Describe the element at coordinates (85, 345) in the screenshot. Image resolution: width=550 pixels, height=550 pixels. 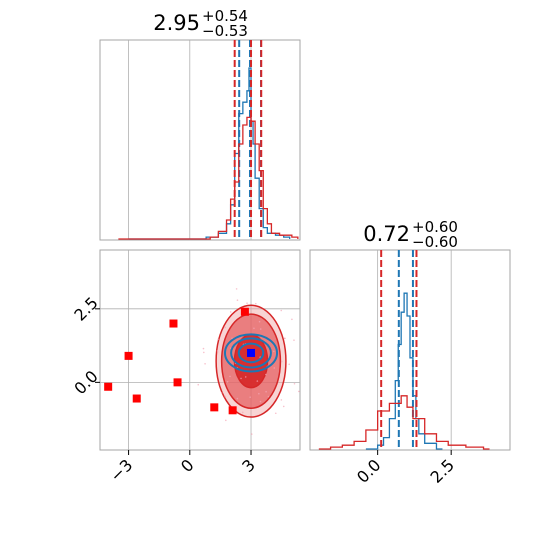
I see `y-tick-labels: 0.0 2.5` at that location.